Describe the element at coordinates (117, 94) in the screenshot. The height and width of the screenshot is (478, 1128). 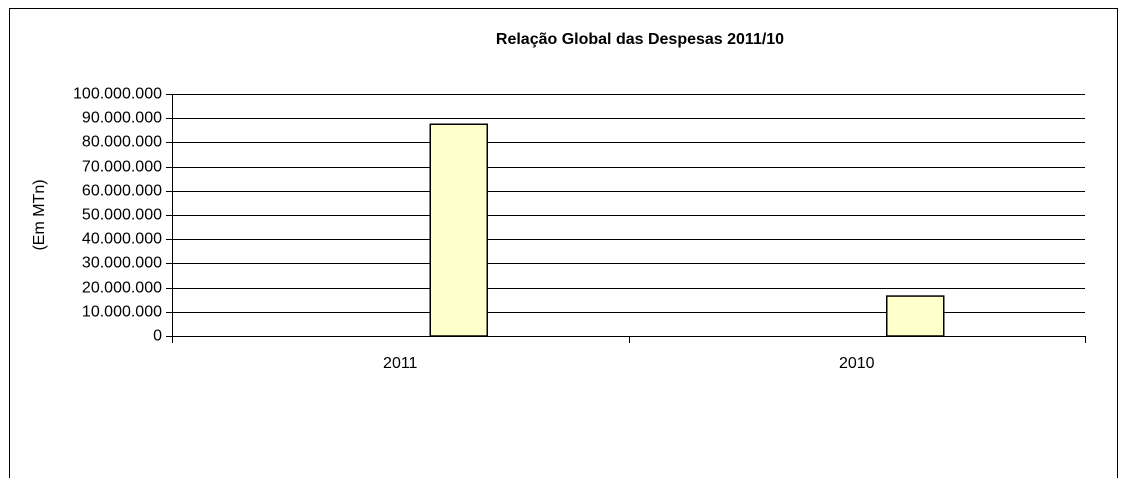
I see `y-tick-label: 100.000.000` at that location.